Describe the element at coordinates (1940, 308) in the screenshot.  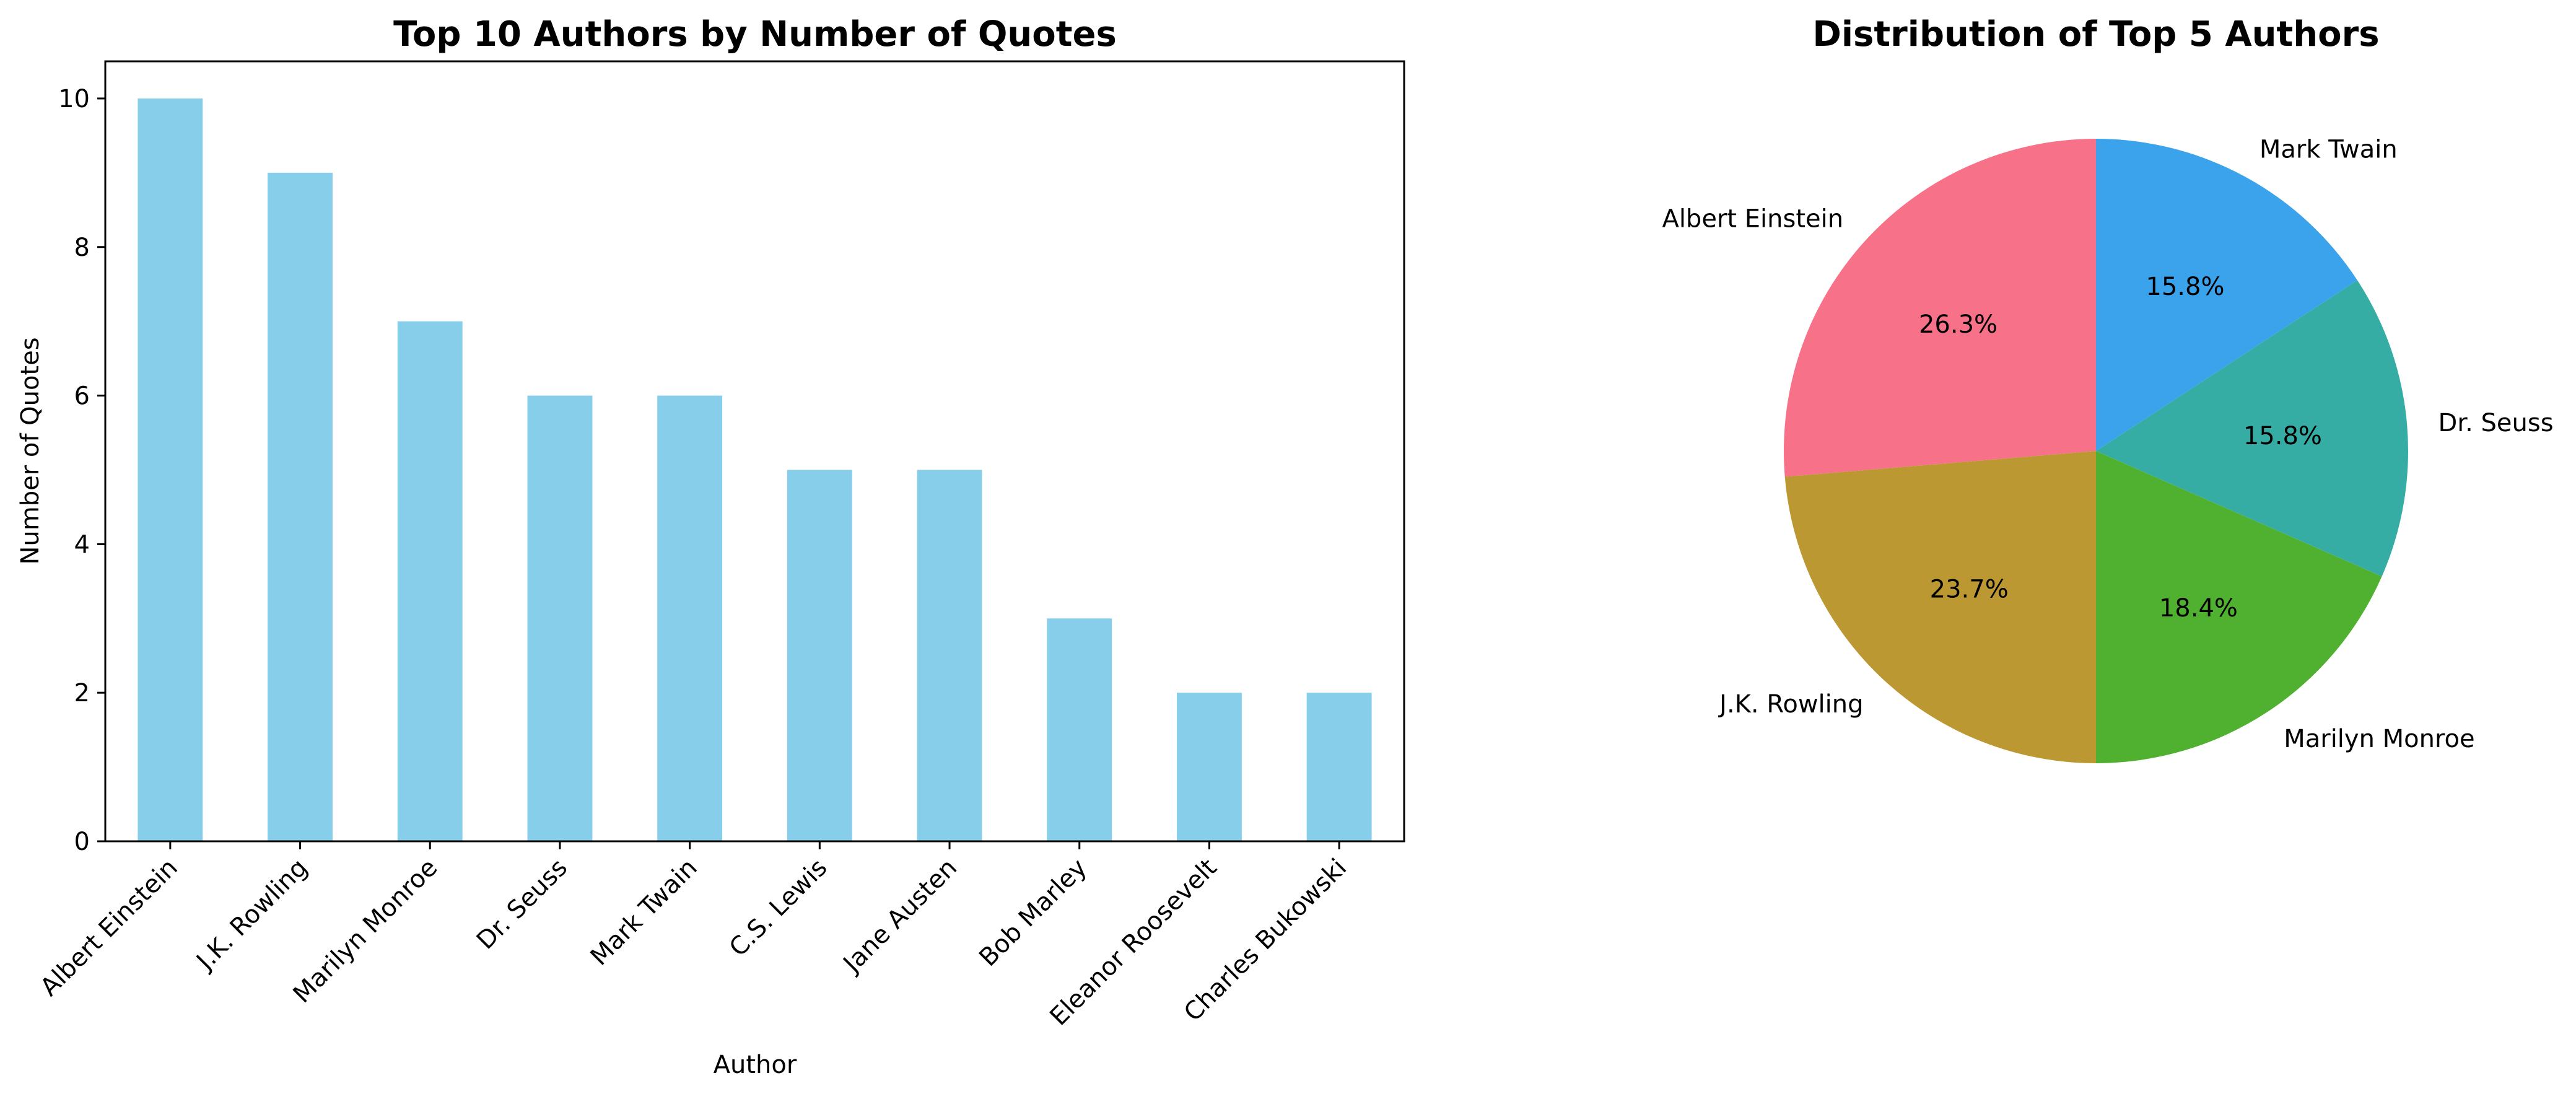
I see `pie-slice-albert-einstein` at that location.